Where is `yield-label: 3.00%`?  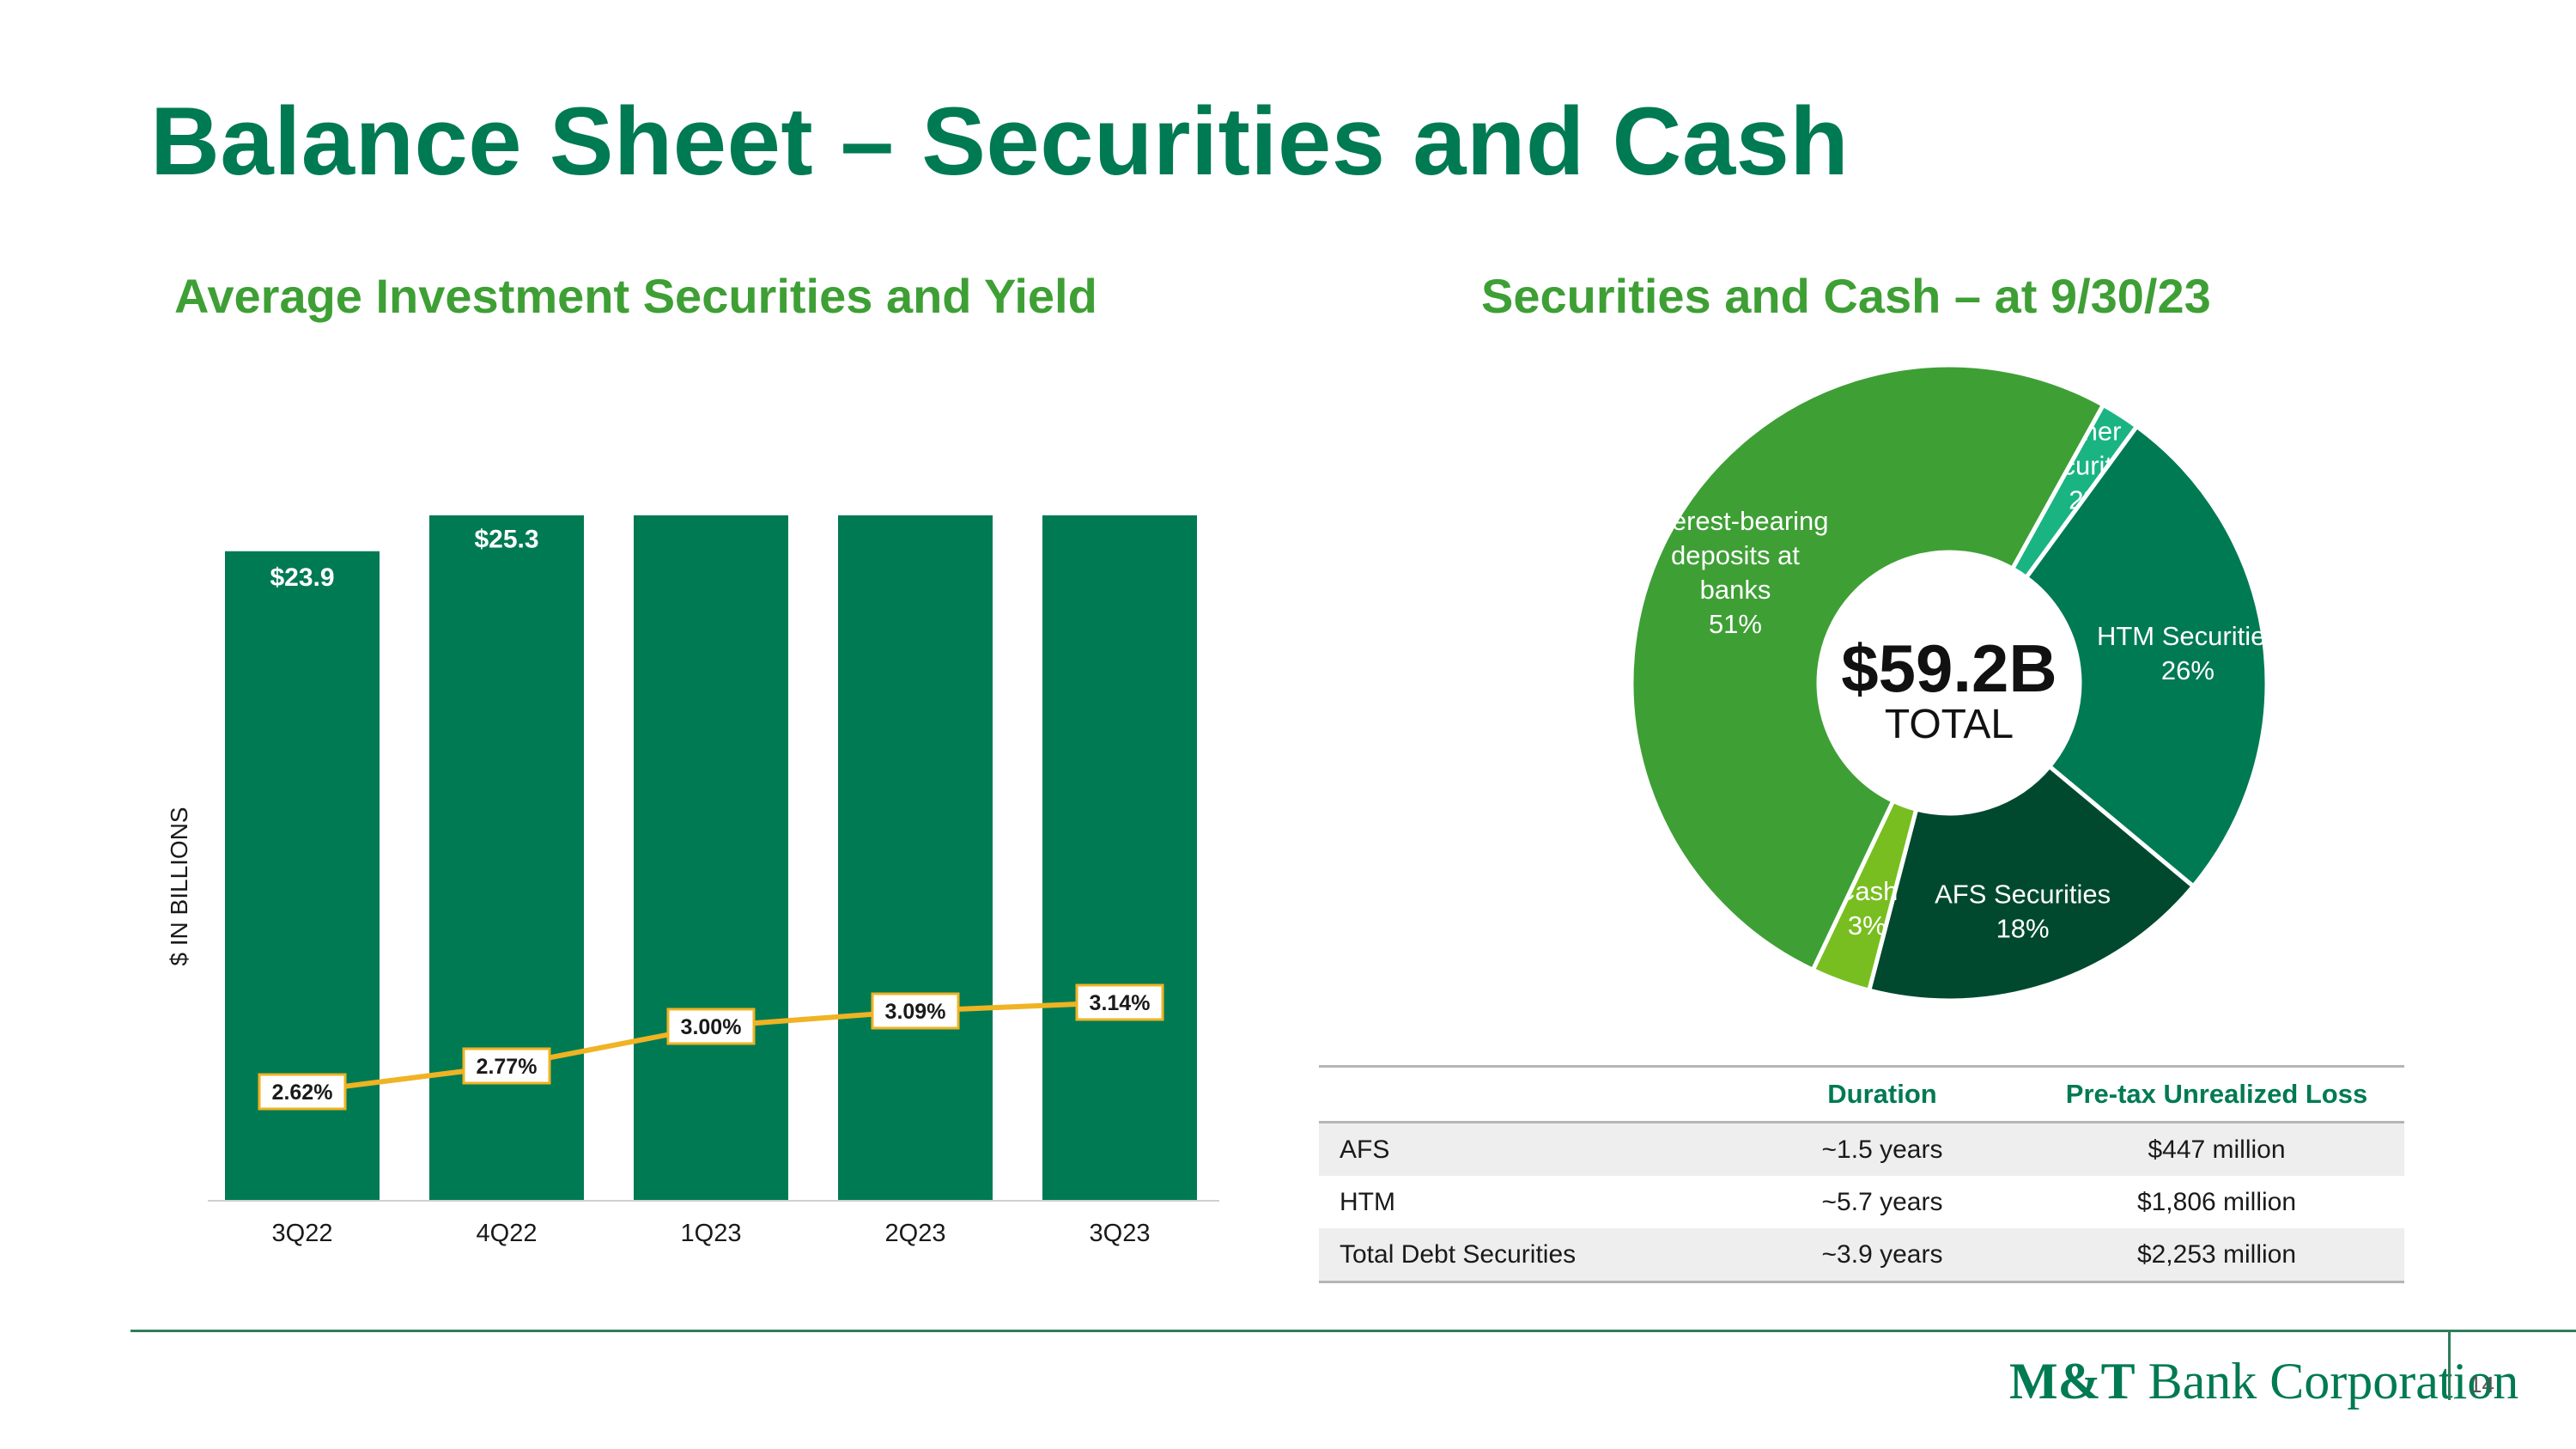
yield-label: 3.00% is located at coordinates (711, 1027).